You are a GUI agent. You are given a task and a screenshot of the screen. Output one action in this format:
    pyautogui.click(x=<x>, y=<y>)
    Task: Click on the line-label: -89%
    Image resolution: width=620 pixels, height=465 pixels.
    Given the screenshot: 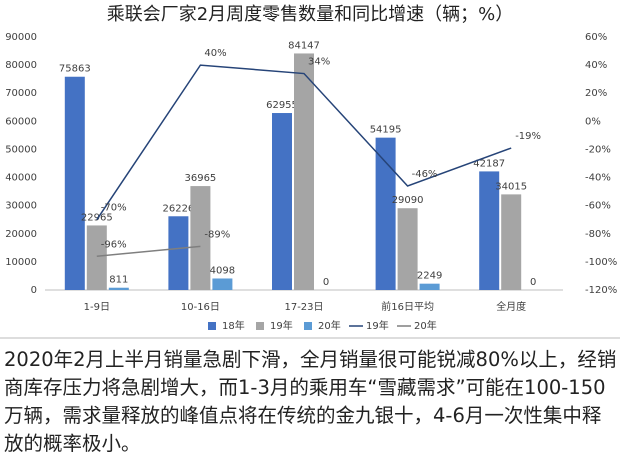 What is the action you would take?
    pyautogui.click(x=217, y=234)
    